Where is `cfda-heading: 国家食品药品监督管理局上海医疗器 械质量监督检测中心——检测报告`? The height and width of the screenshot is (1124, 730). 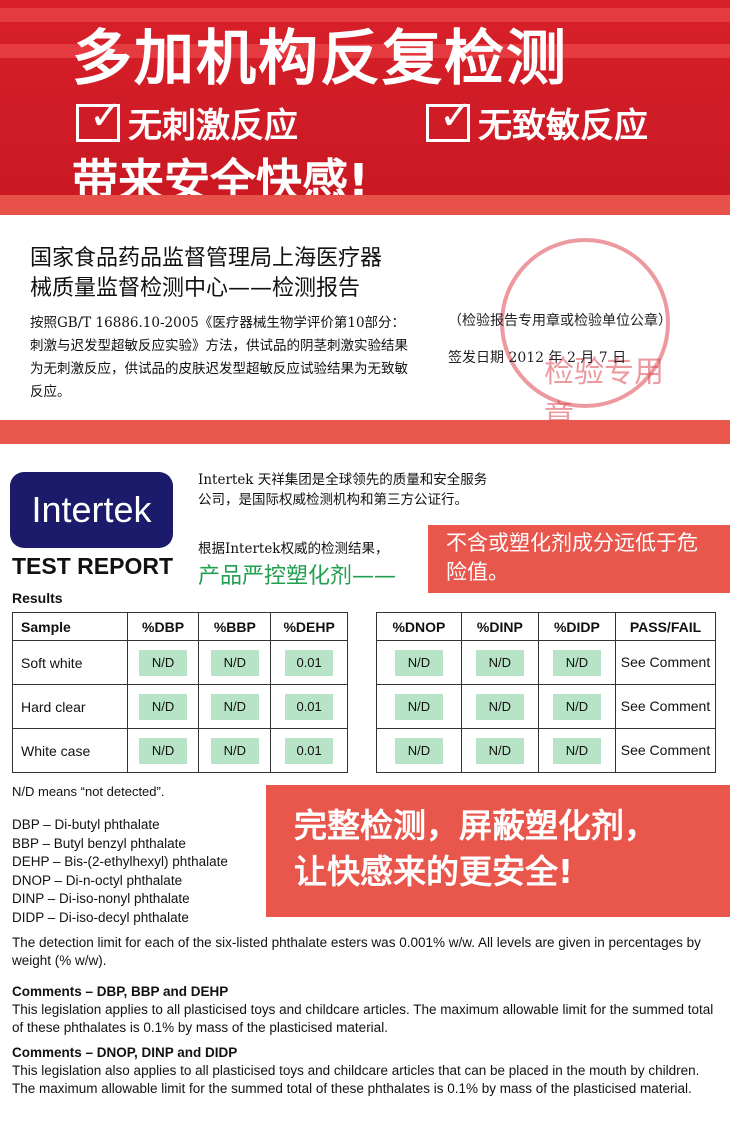
cfda-heading: 国家食品药品监督管理局上海医疗器 械质量监督检测中心——检测报告 is located at coordinates (206, 273).